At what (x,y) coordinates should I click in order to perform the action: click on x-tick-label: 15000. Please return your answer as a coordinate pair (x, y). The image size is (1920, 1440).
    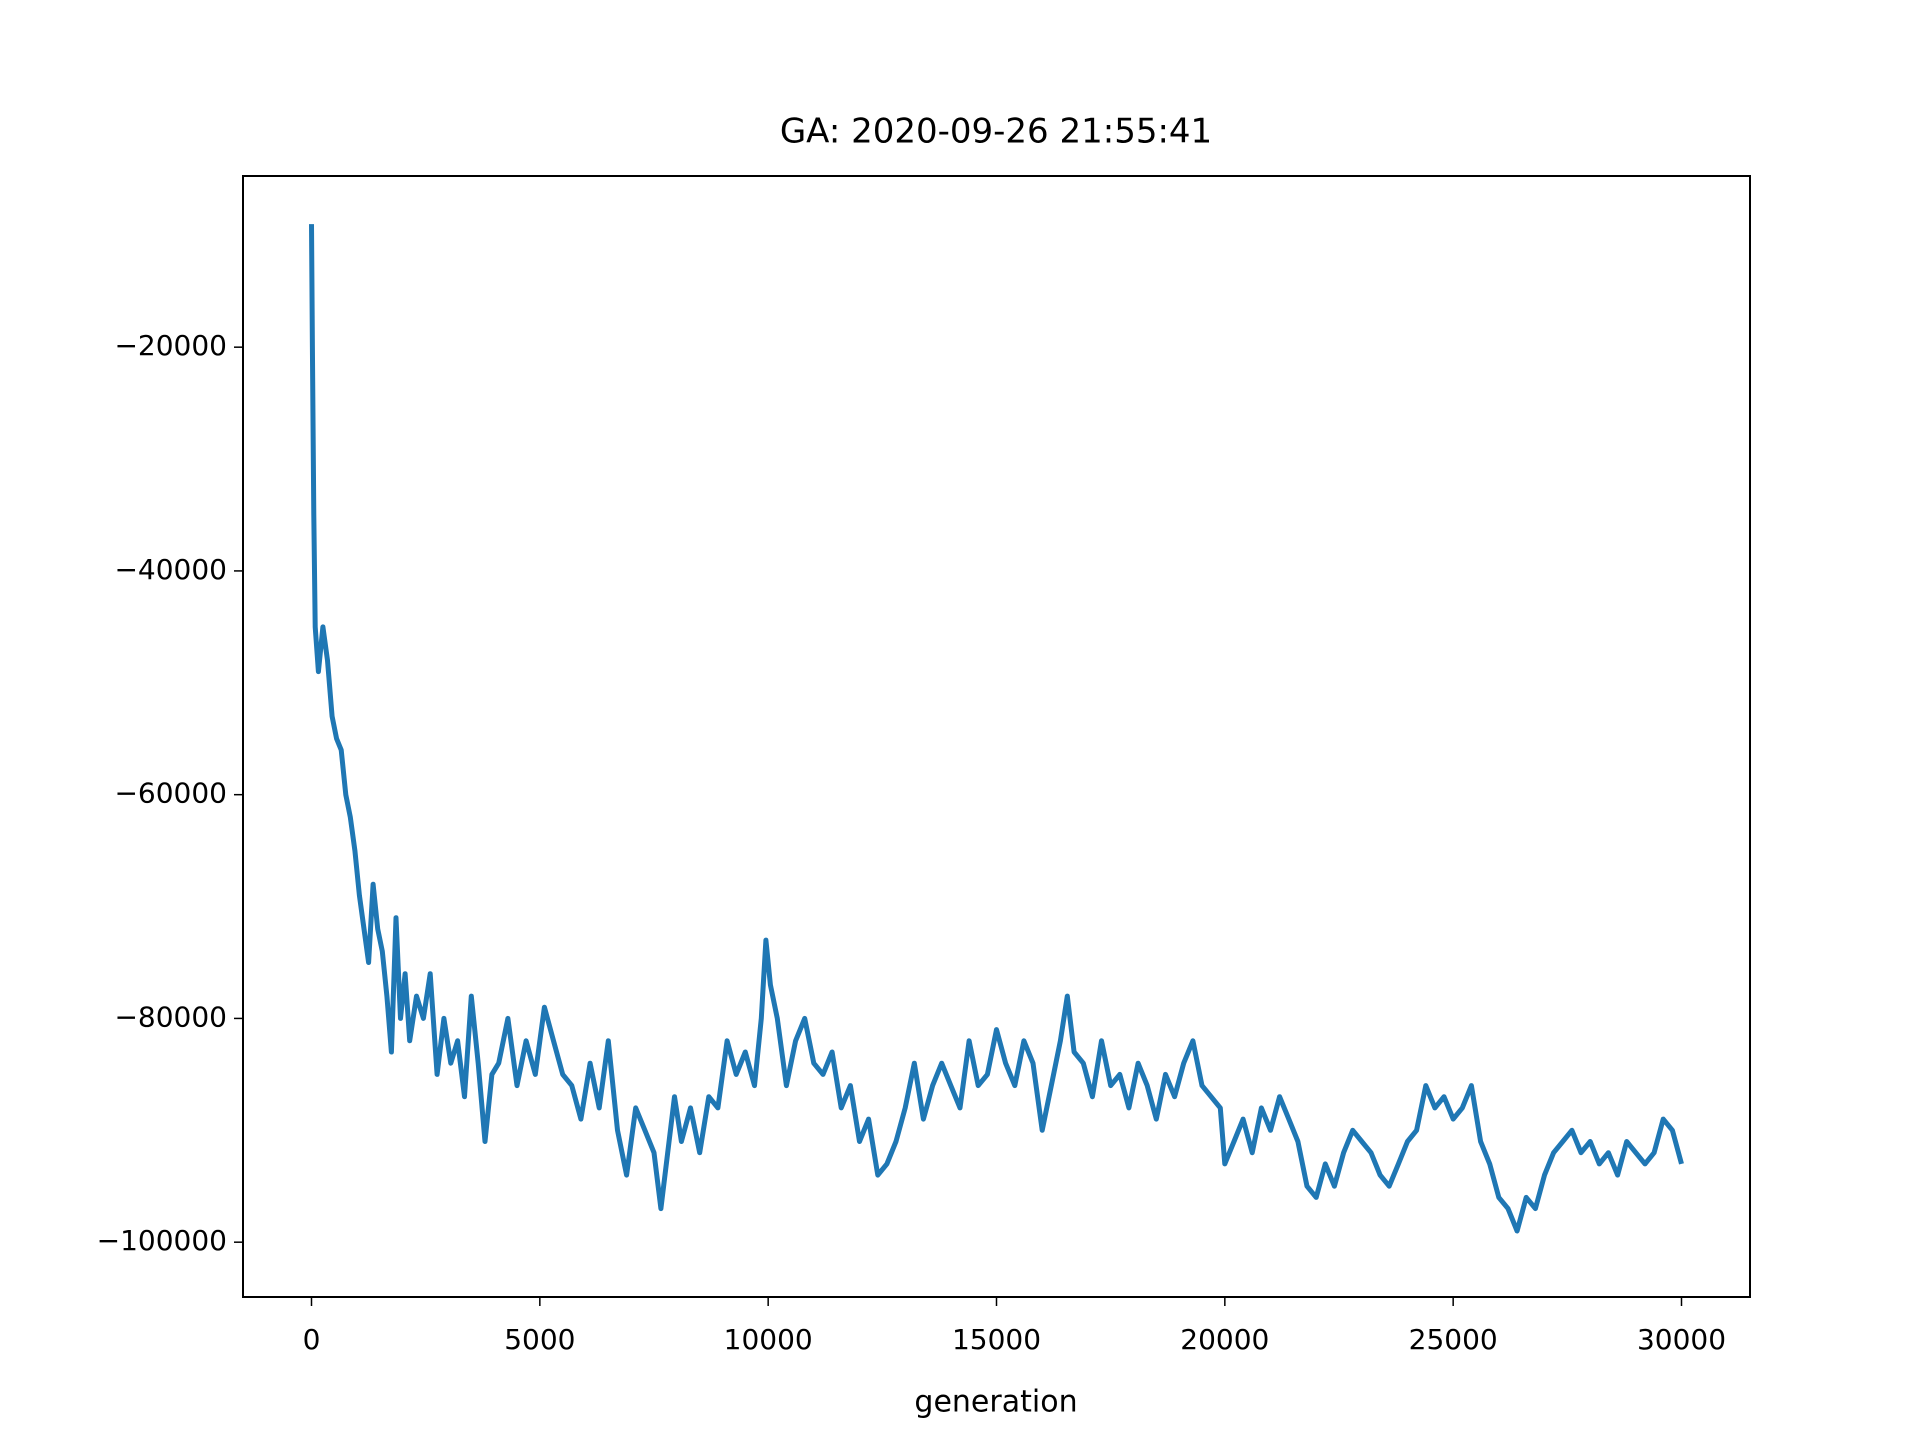
    Looking at the image, I should click on (996, 1339).